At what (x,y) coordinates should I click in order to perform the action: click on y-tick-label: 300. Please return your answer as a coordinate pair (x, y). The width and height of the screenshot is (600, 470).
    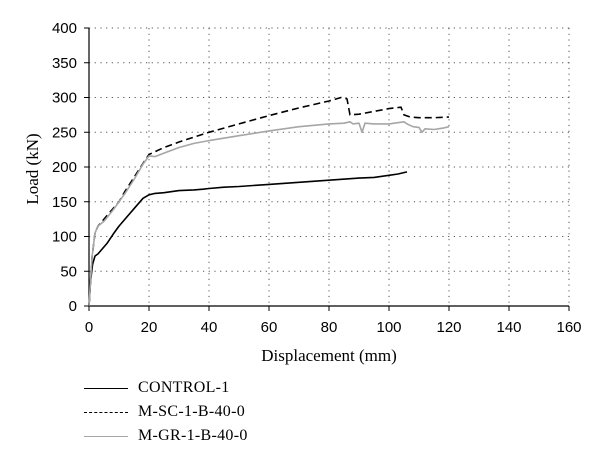
    Looking at the image, I should click on (64, 98).